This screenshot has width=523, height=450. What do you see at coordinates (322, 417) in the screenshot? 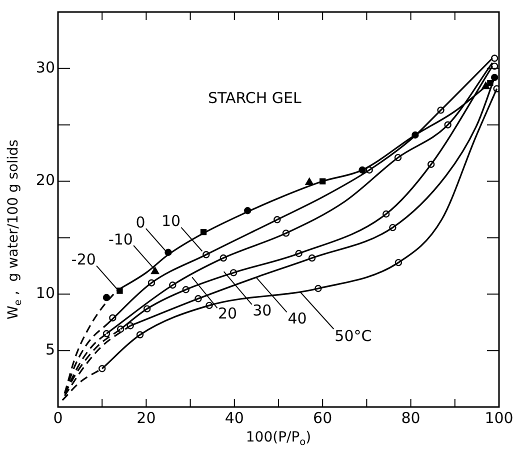
I see `x-tick-label: 60` at bounding box center [322, 417].